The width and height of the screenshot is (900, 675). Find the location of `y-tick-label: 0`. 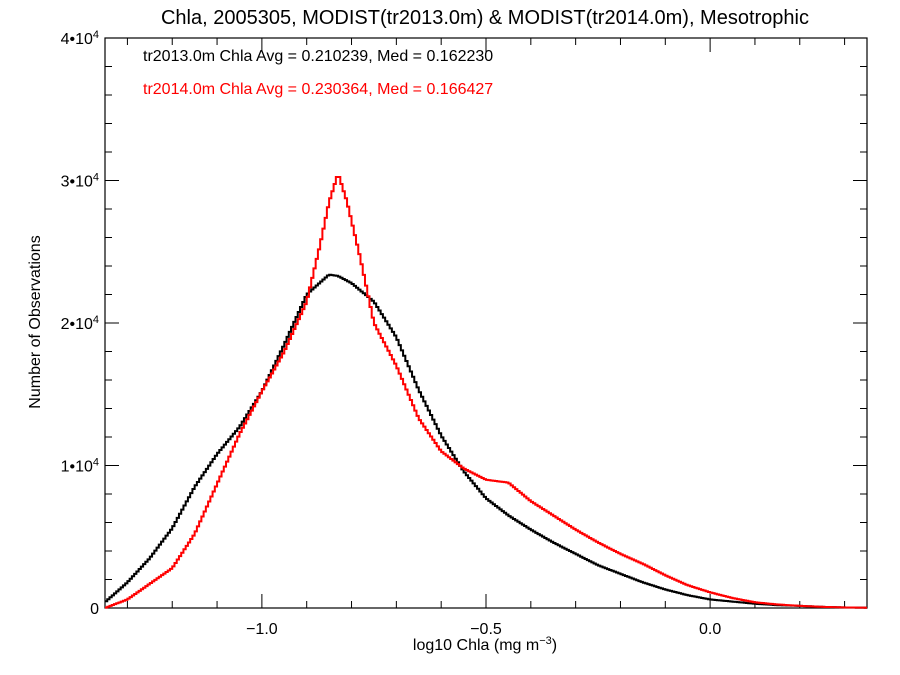

y-tick-label: 0 is located at coordinates (94, 609).